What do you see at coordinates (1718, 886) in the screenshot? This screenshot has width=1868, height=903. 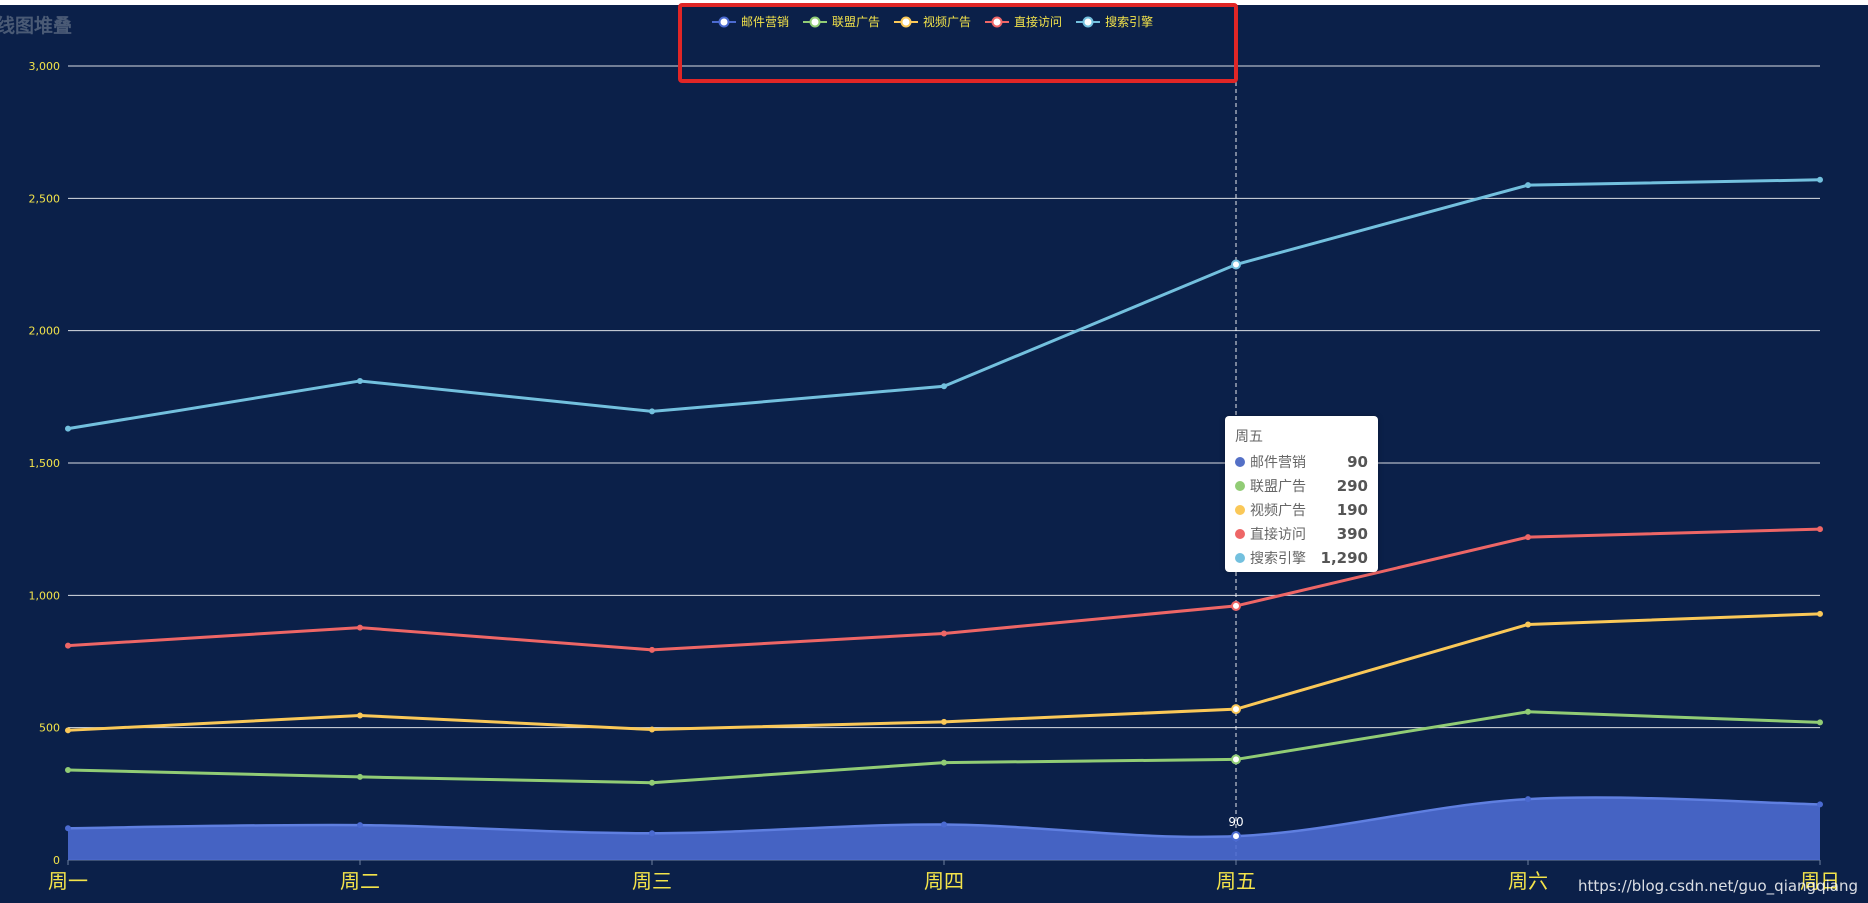 I see `watermark-text: https://blog.csdn.net/guo_qiangqiang` at bounding box center [1718, 886].